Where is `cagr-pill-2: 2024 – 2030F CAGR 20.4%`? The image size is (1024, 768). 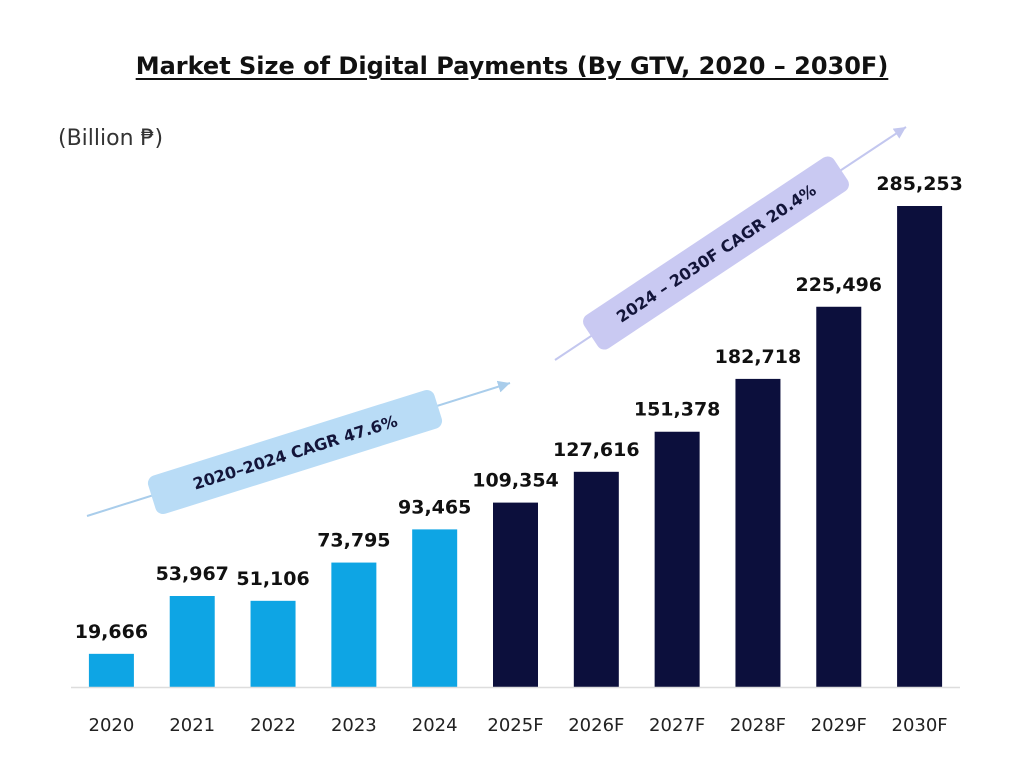 cagr-pill-2: 2024 – 2030F CAGR 20.4% is located at coordinates (716, 253).